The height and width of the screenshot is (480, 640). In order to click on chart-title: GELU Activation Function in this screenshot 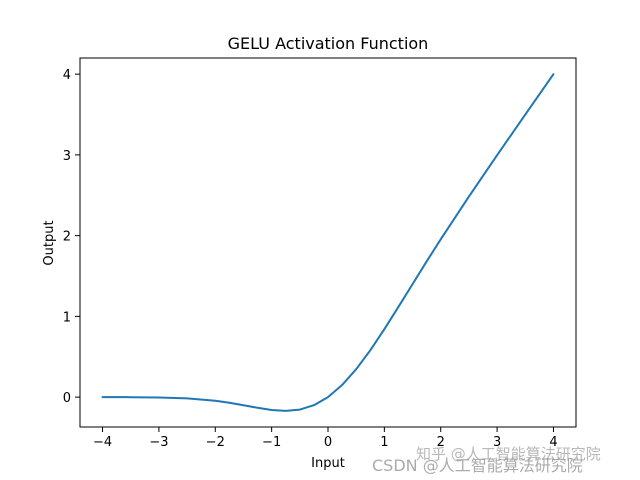, I will do `click(328, 43)`.